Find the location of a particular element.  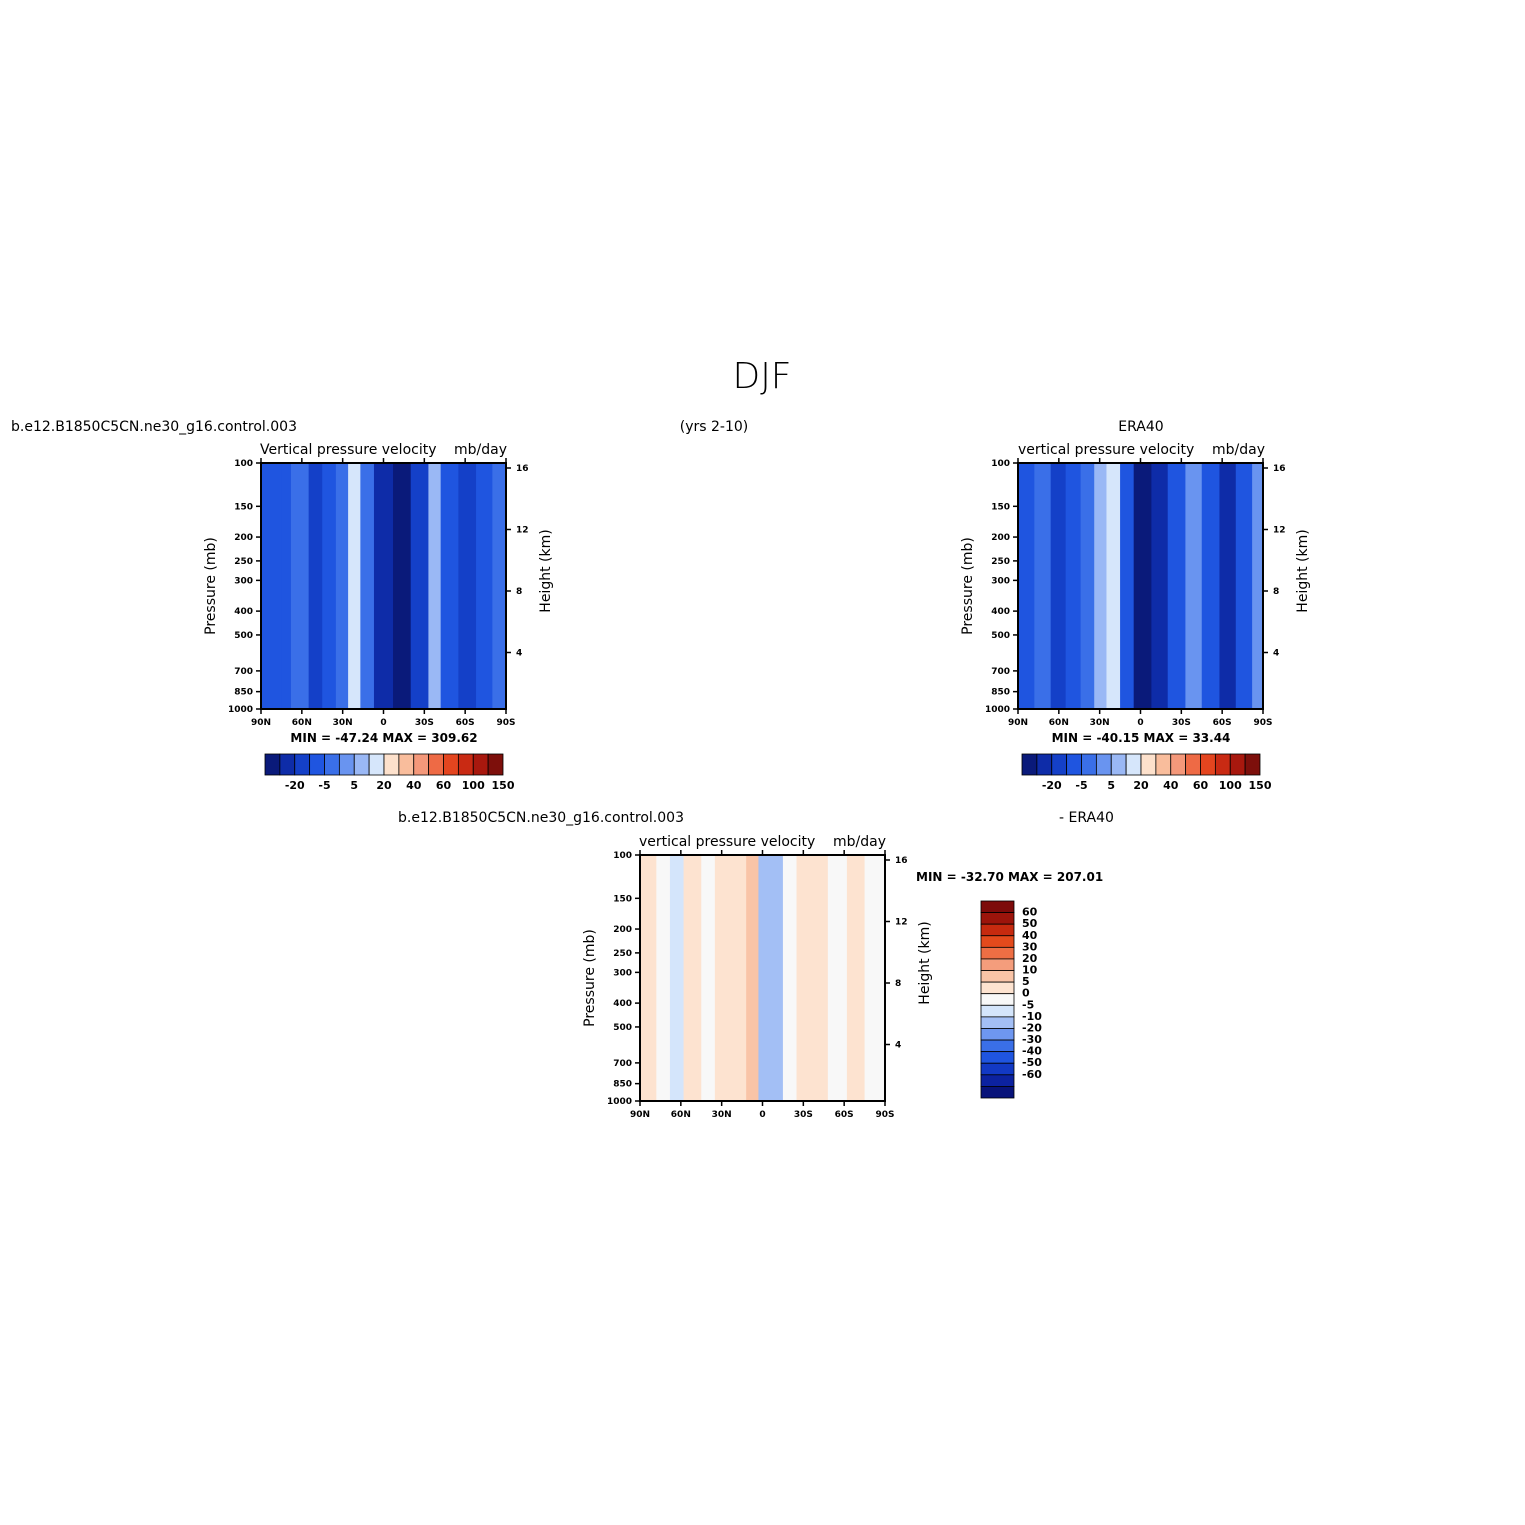

colorbar-label: -60 is located at coordinates (1032, 1074).